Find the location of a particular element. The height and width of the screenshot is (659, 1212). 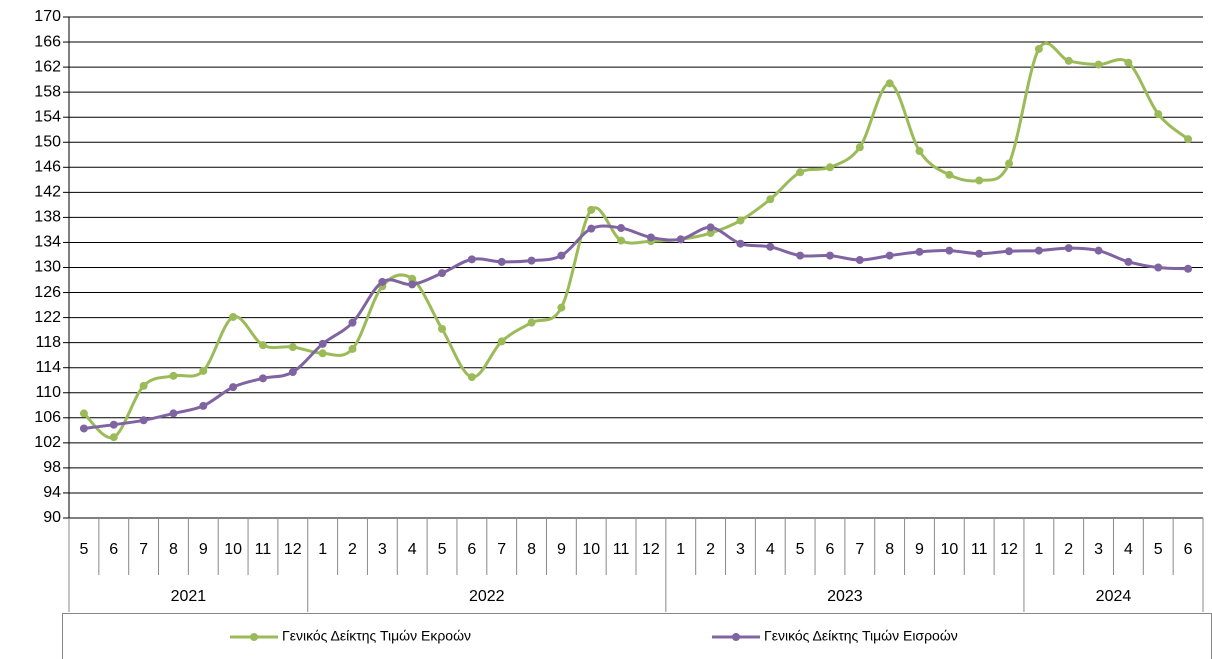

y-tick-label: 90 is located at coordinates (52, 517).